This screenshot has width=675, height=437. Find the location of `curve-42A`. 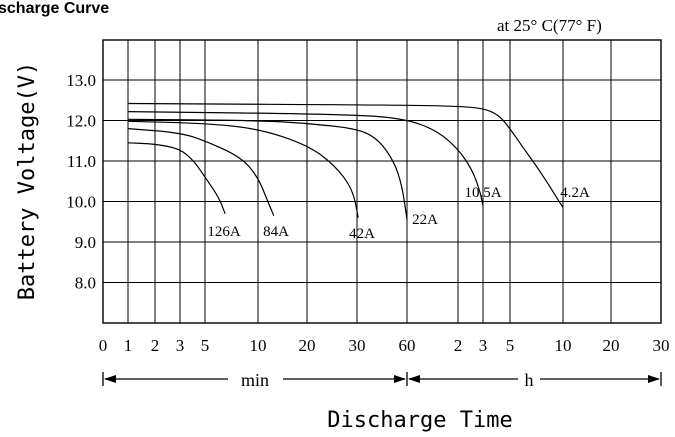

curve-42A is located at coordinates (243, 169).